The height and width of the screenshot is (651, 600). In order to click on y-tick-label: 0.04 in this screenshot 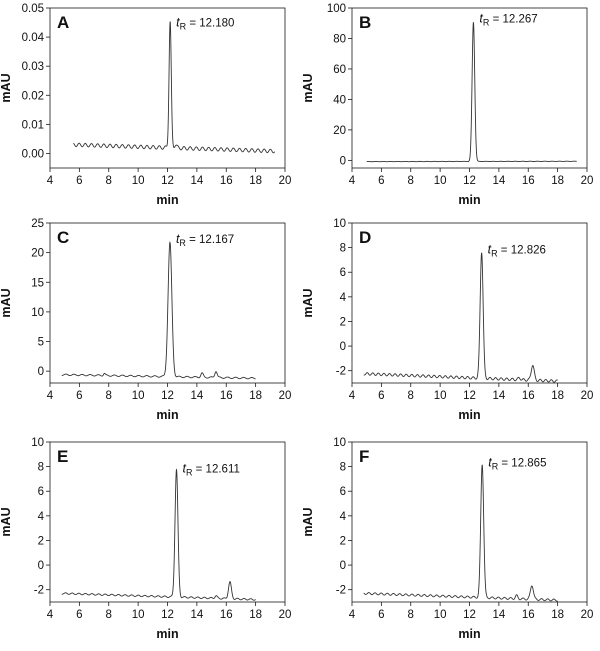, I will do `click(33, 38)`.